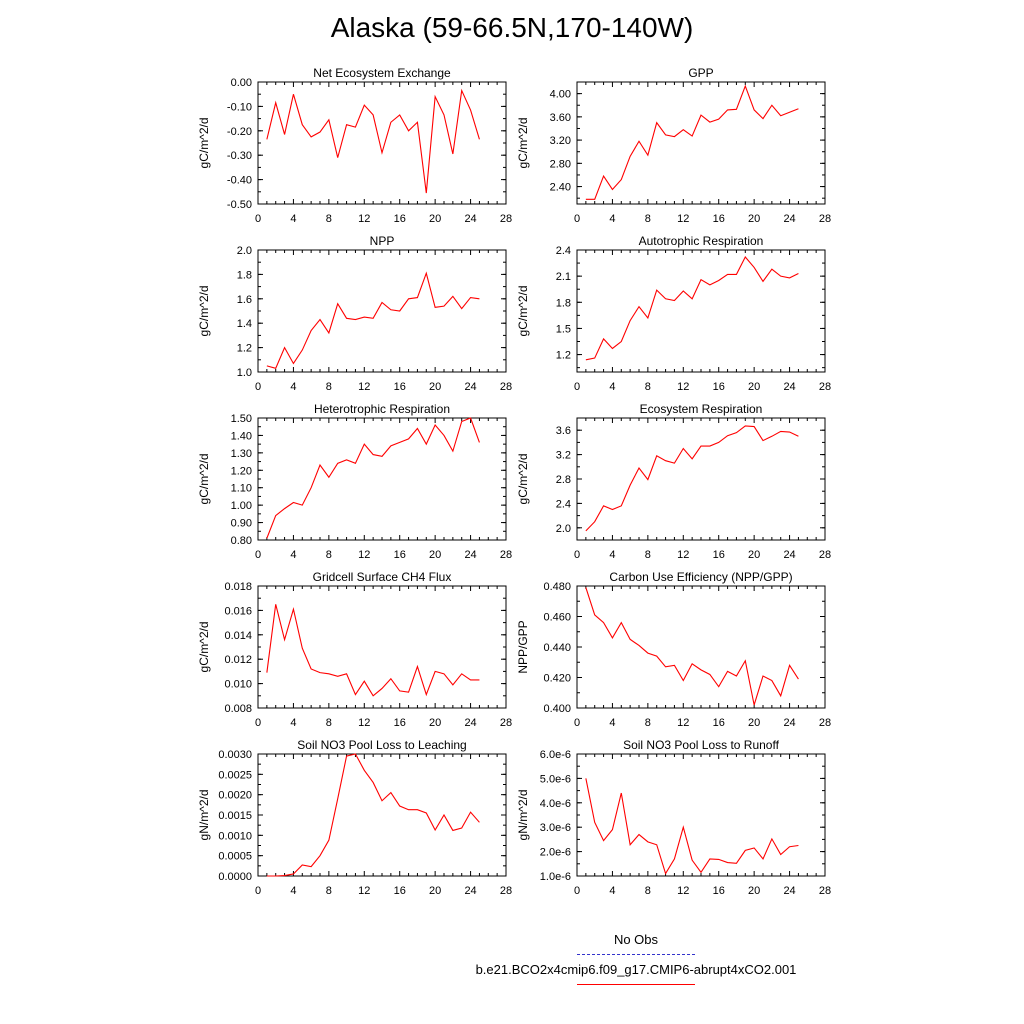  What do you see at coordinates (560, 141) in the screenshot?
I see `y-tick-label: 3.20` at bounding box center [560, 141].